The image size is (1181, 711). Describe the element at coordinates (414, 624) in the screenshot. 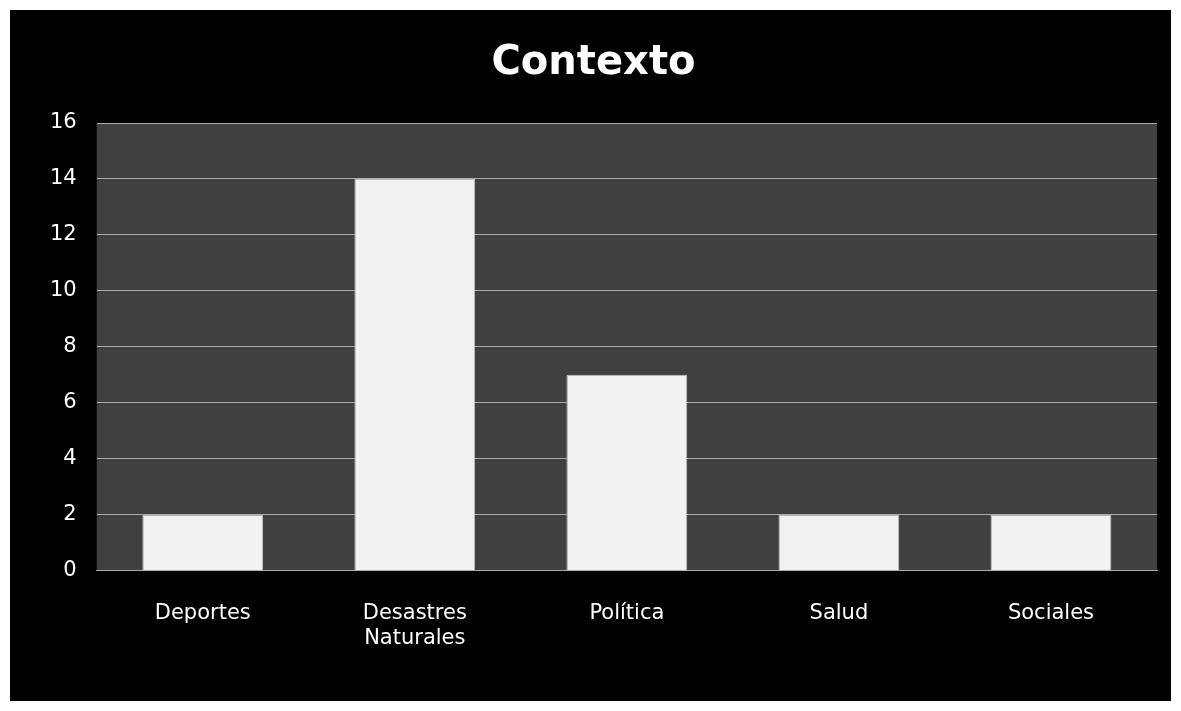

I see `x-tick-label: Desastres Naturales` at that location.